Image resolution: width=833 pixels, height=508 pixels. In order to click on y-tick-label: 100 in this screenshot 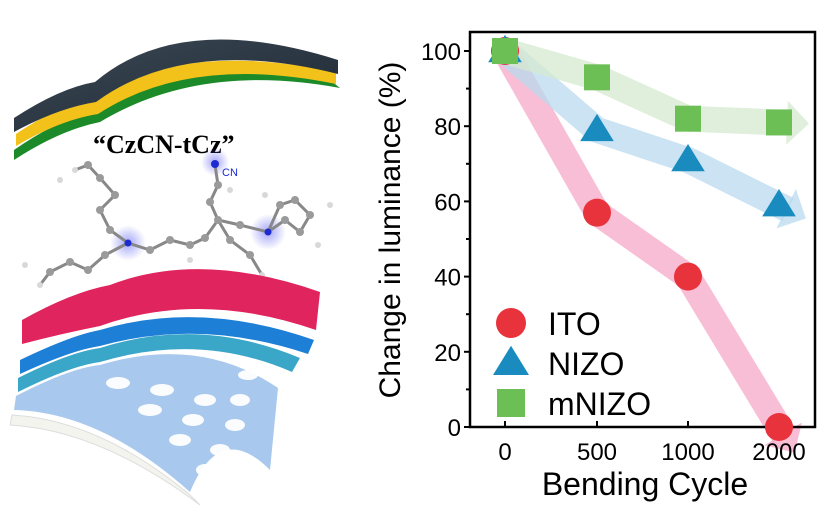, I will do `click(441, 52)`.